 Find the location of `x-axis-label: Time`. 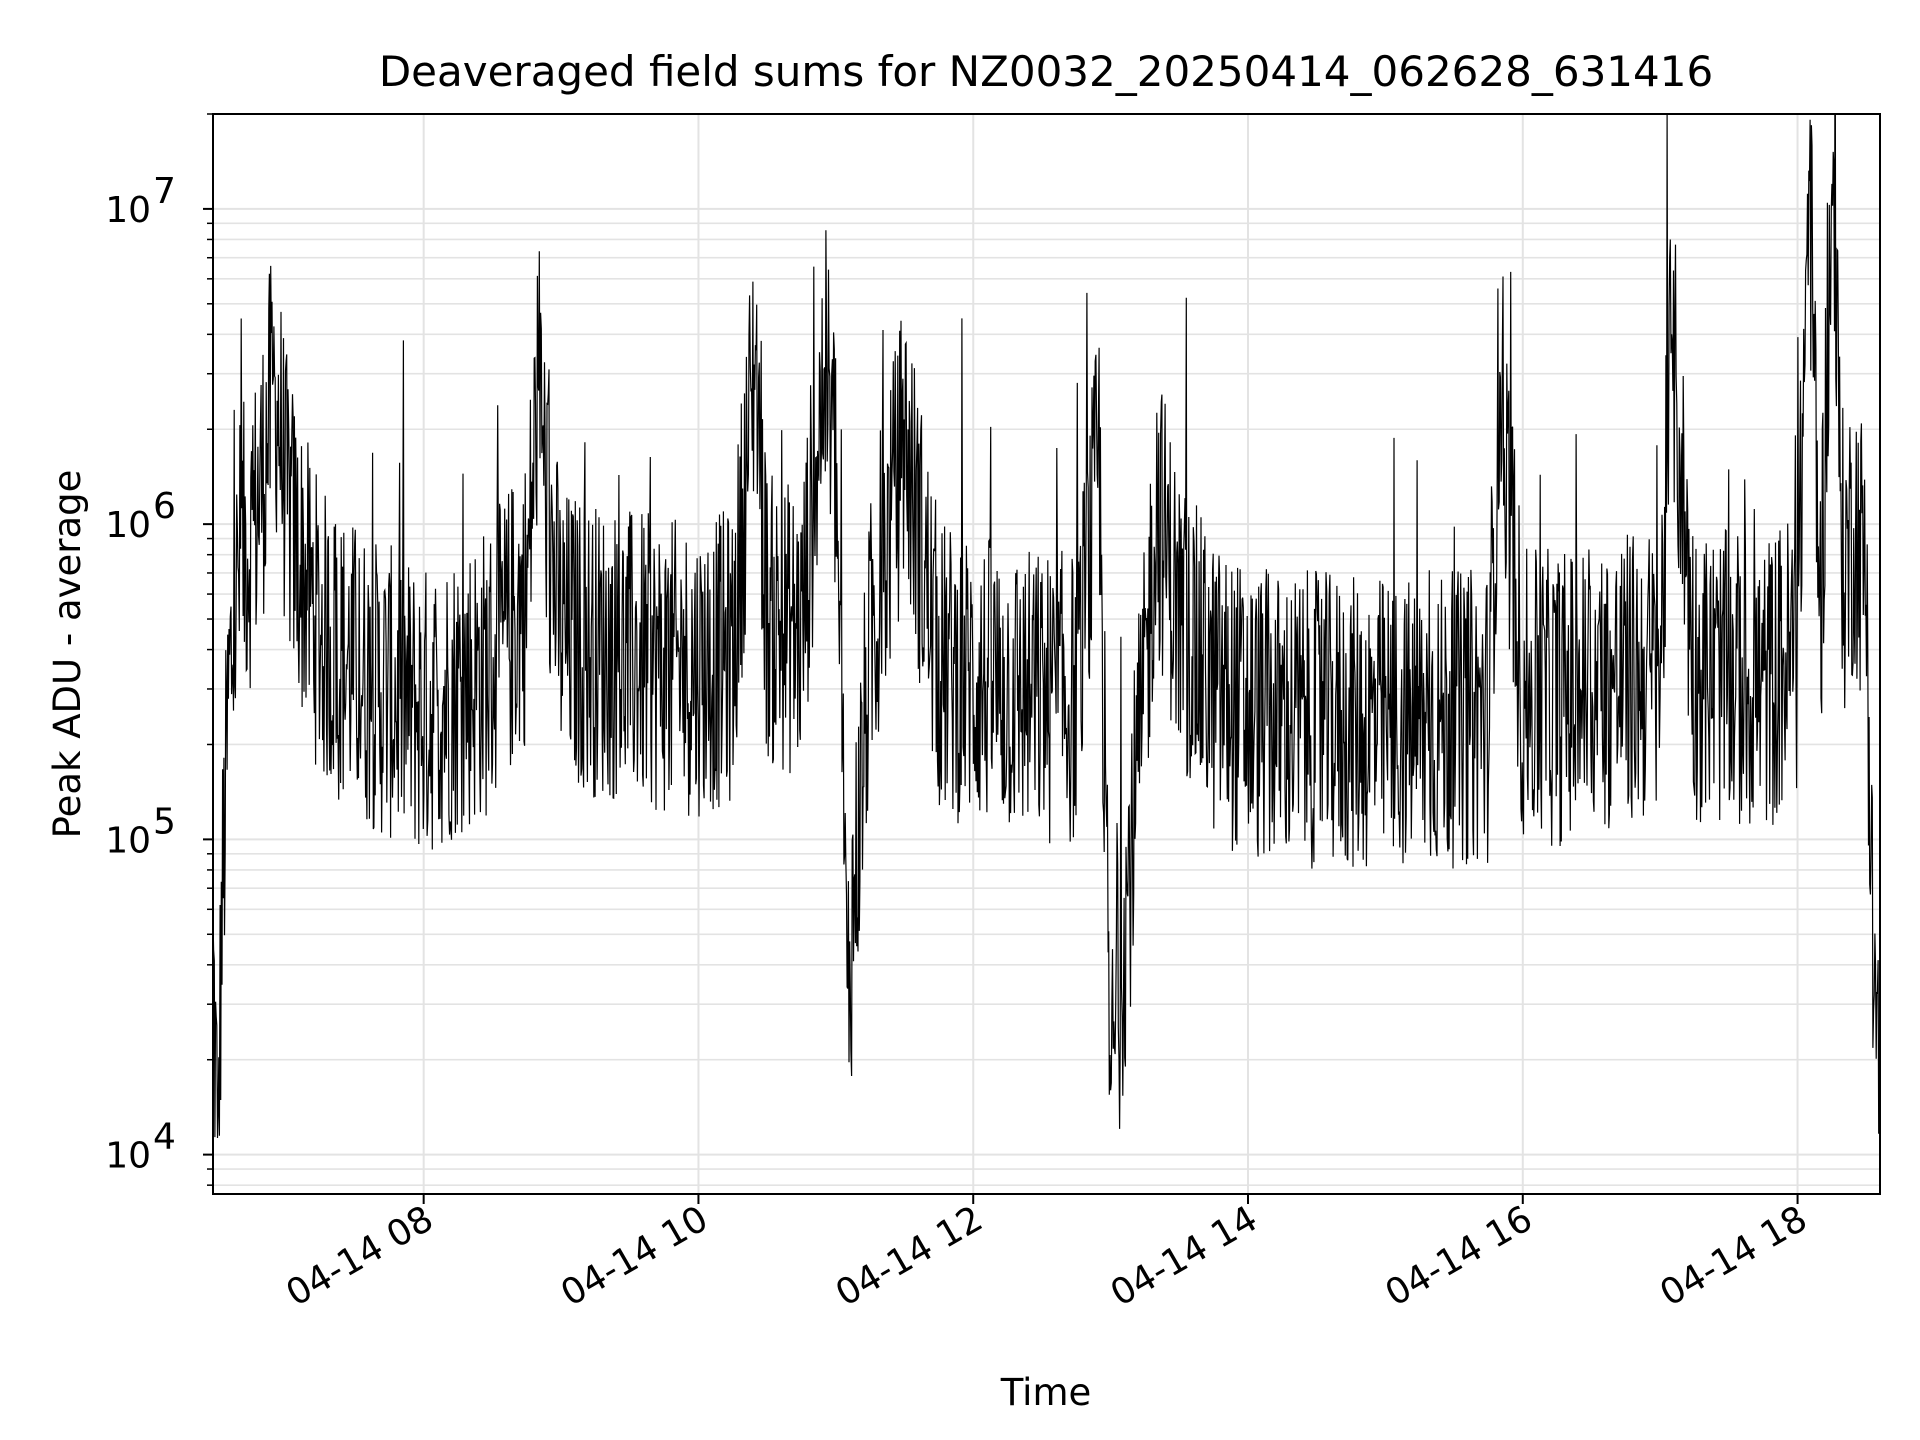

x-axis-label: Time is located at coordinates (1046, 1392).